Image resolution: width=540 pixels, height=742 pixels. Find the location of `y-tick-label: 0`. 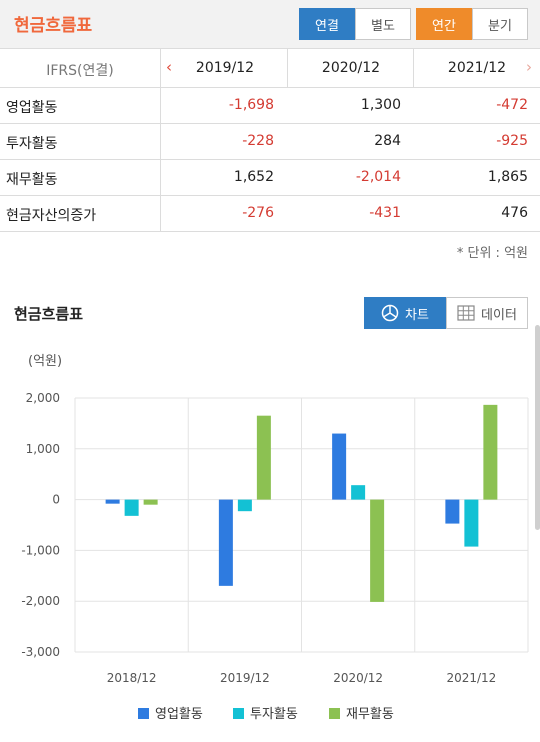

y-tick-label: 0 is located at coordinates (56, 500).